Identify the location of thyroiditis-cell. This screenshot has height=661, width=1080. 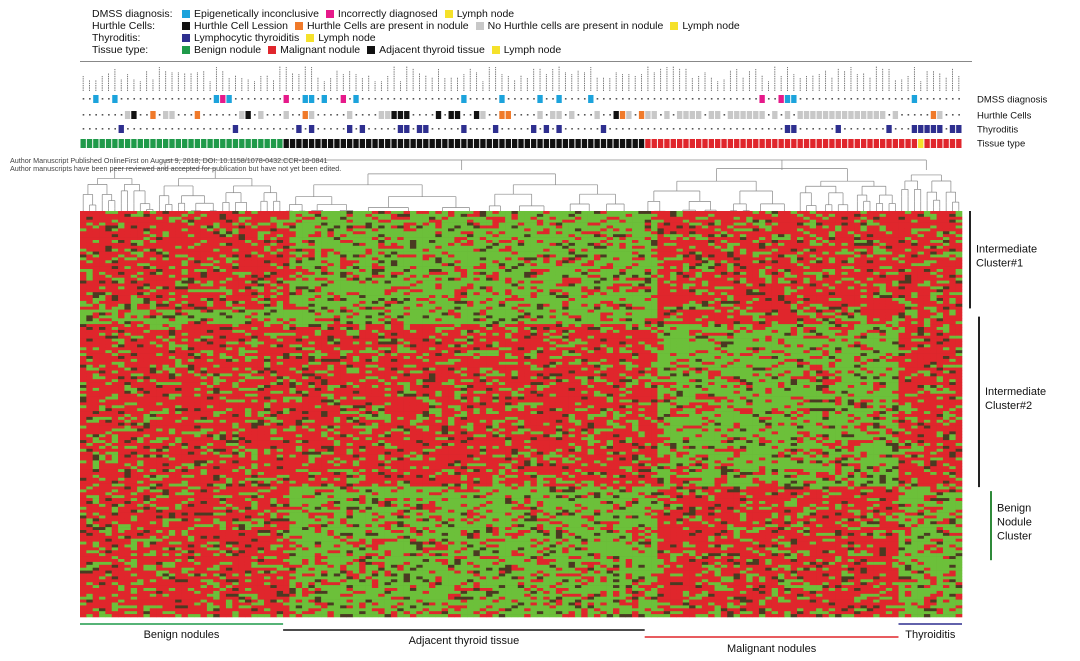
(603, 129).